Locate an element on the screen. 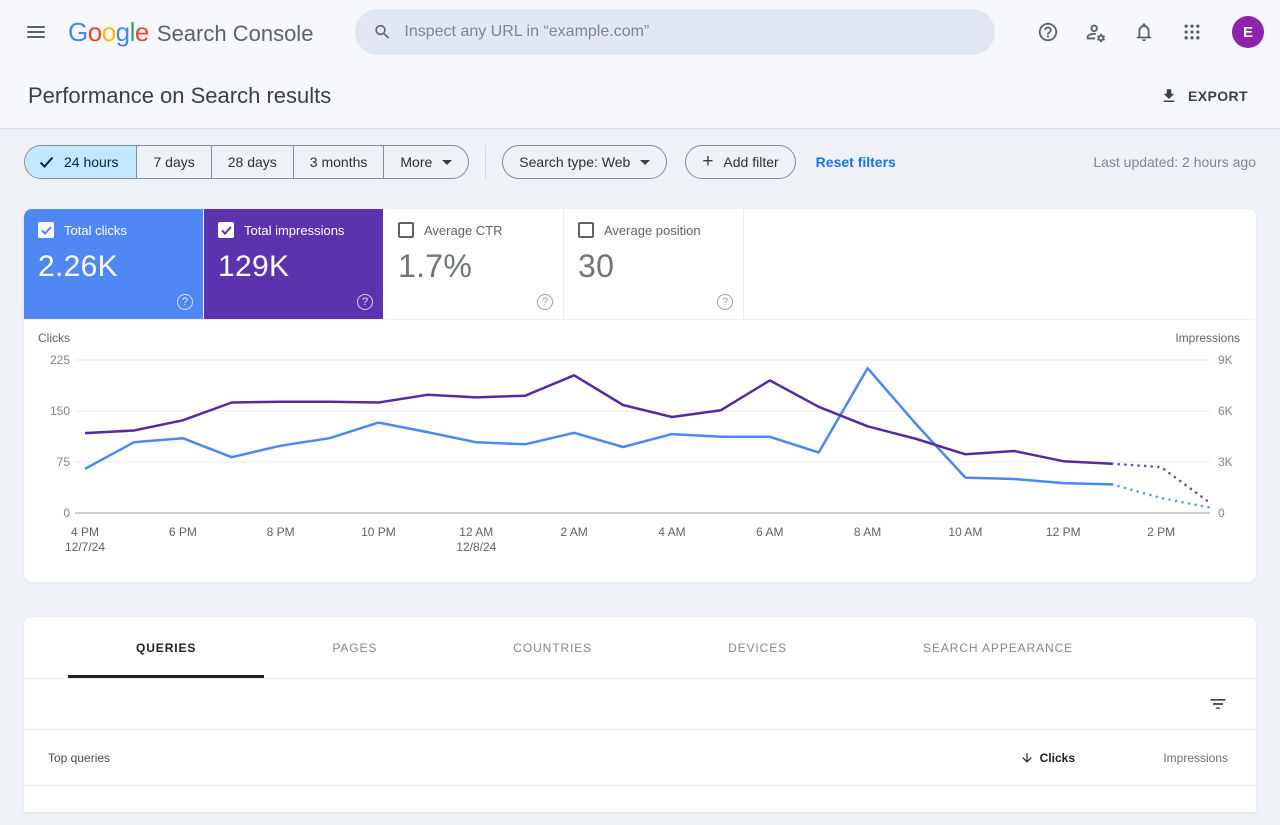  svg-text: 4 AM is located at coordinates (671, 532).